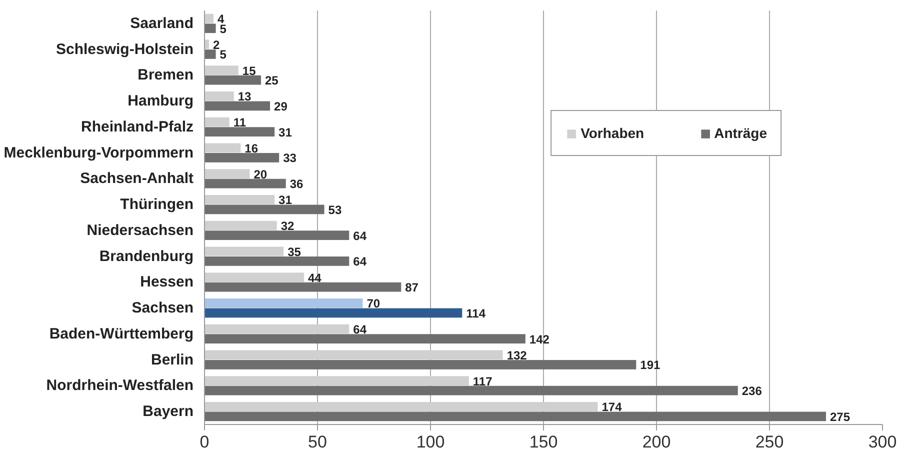 The image size is (907, 450). Describe the element at coordinates (249, 71) in the screenshot. I see `data-label: 15` at that location.